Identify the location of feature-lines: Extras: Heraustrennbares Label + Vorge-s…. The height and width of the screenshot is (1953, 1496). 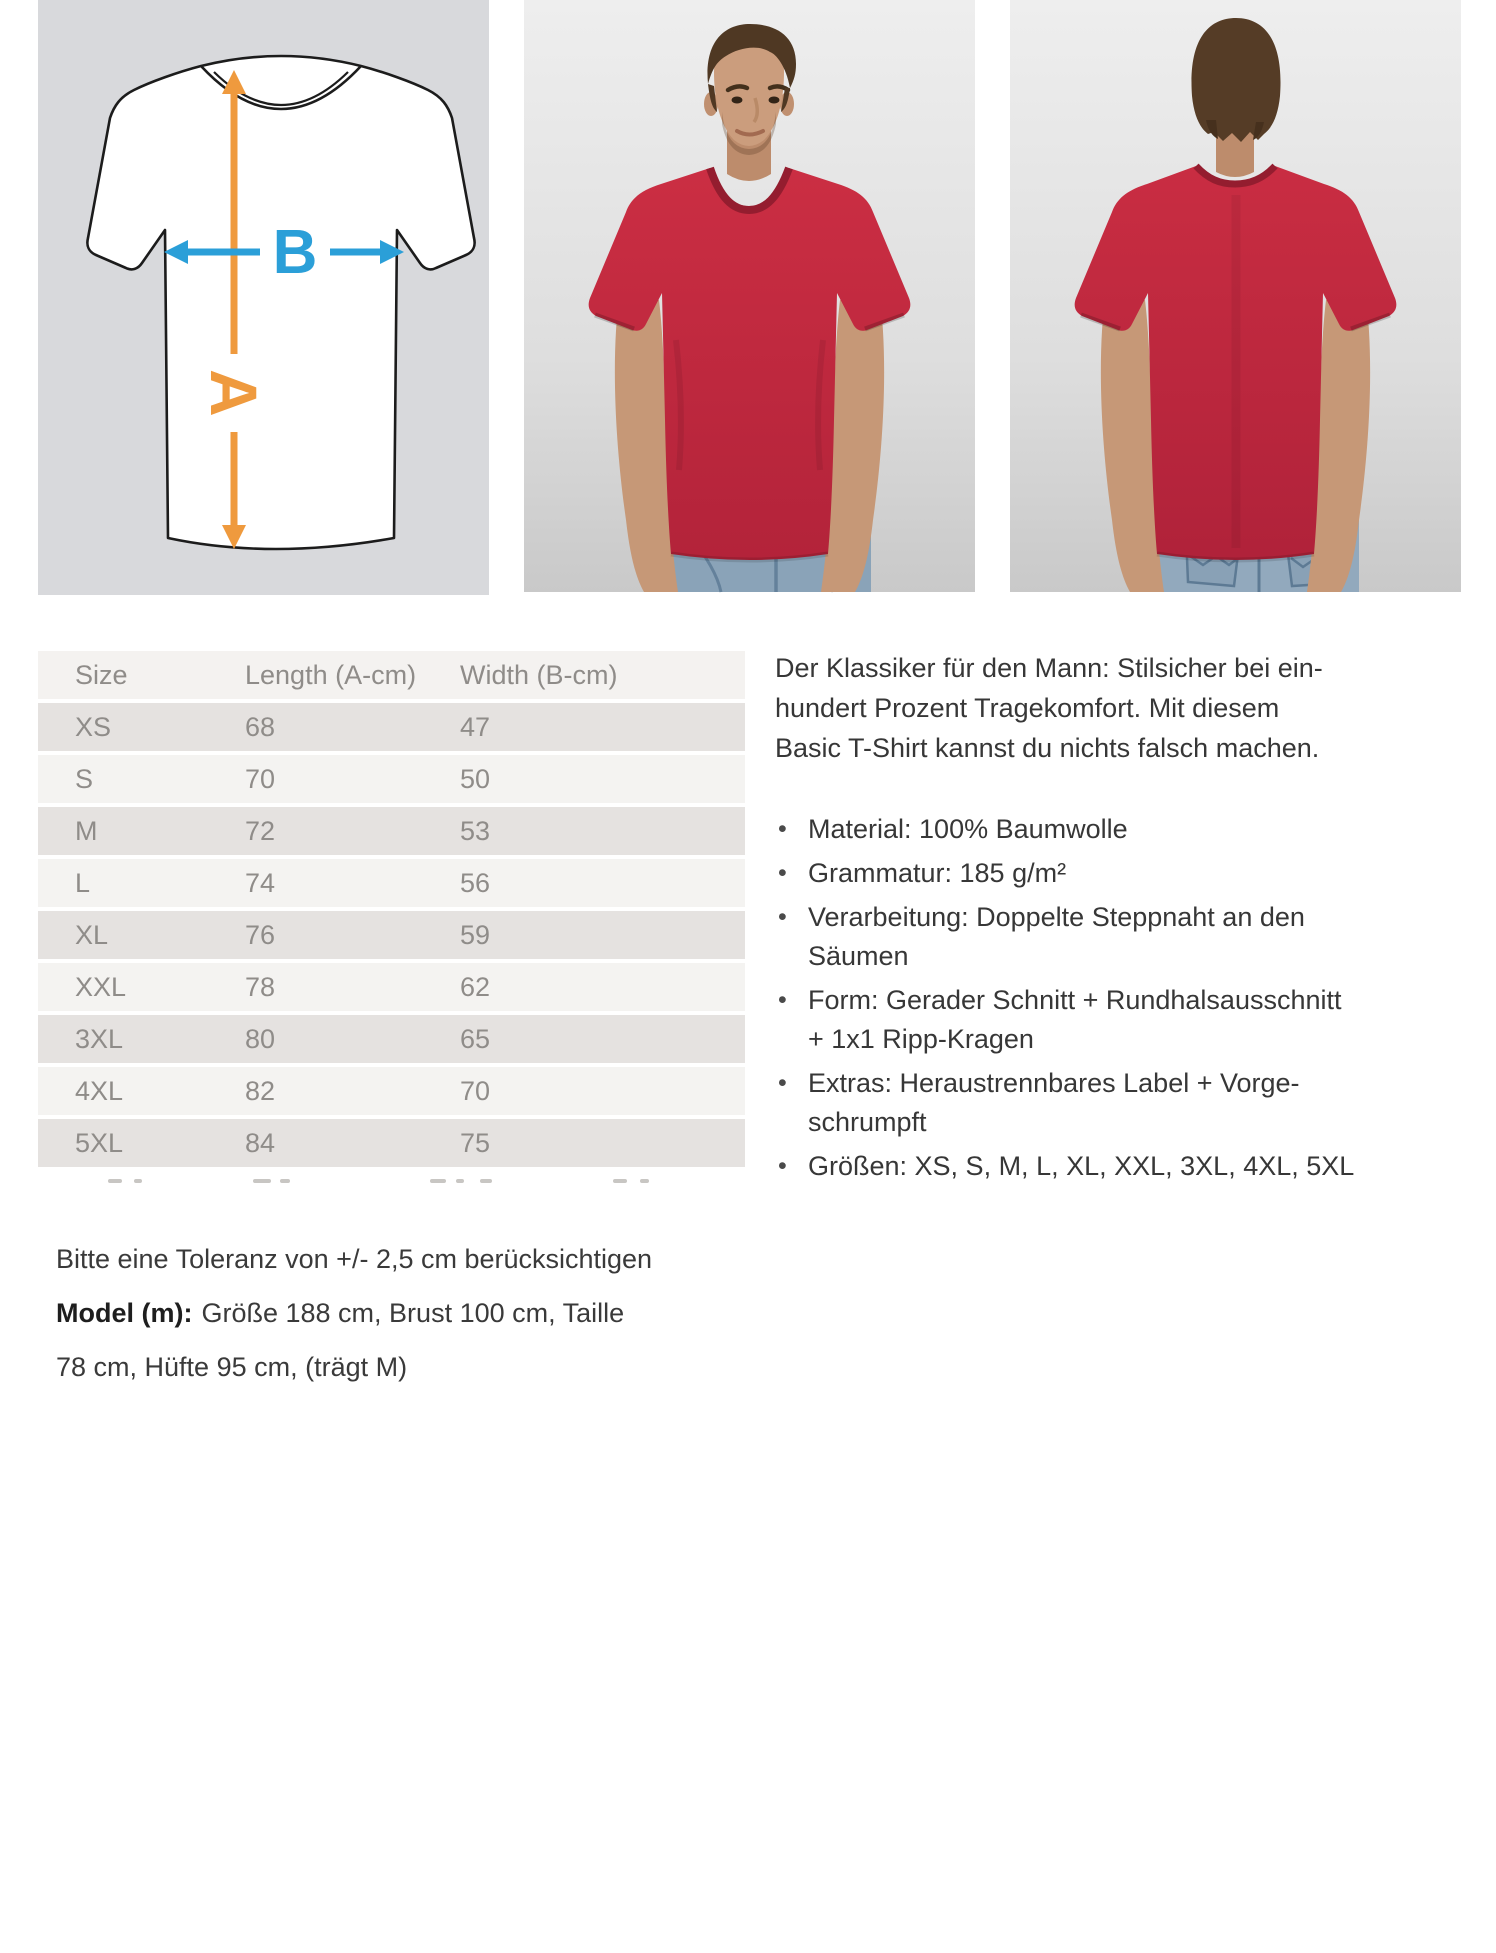
(1054, 1103).